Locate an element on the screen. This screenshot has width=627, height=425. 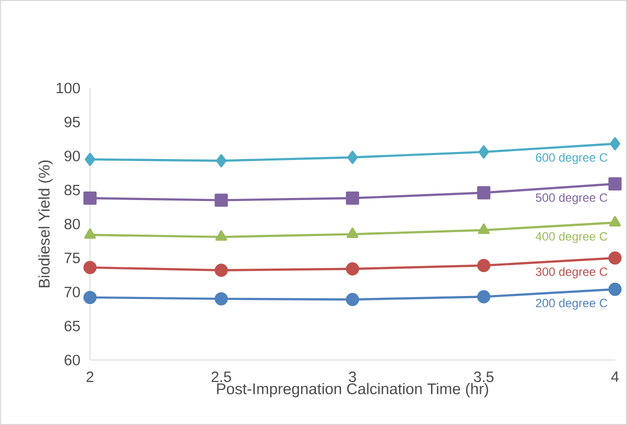
series-label: 400 degree C is located at coordinates (572, 237).